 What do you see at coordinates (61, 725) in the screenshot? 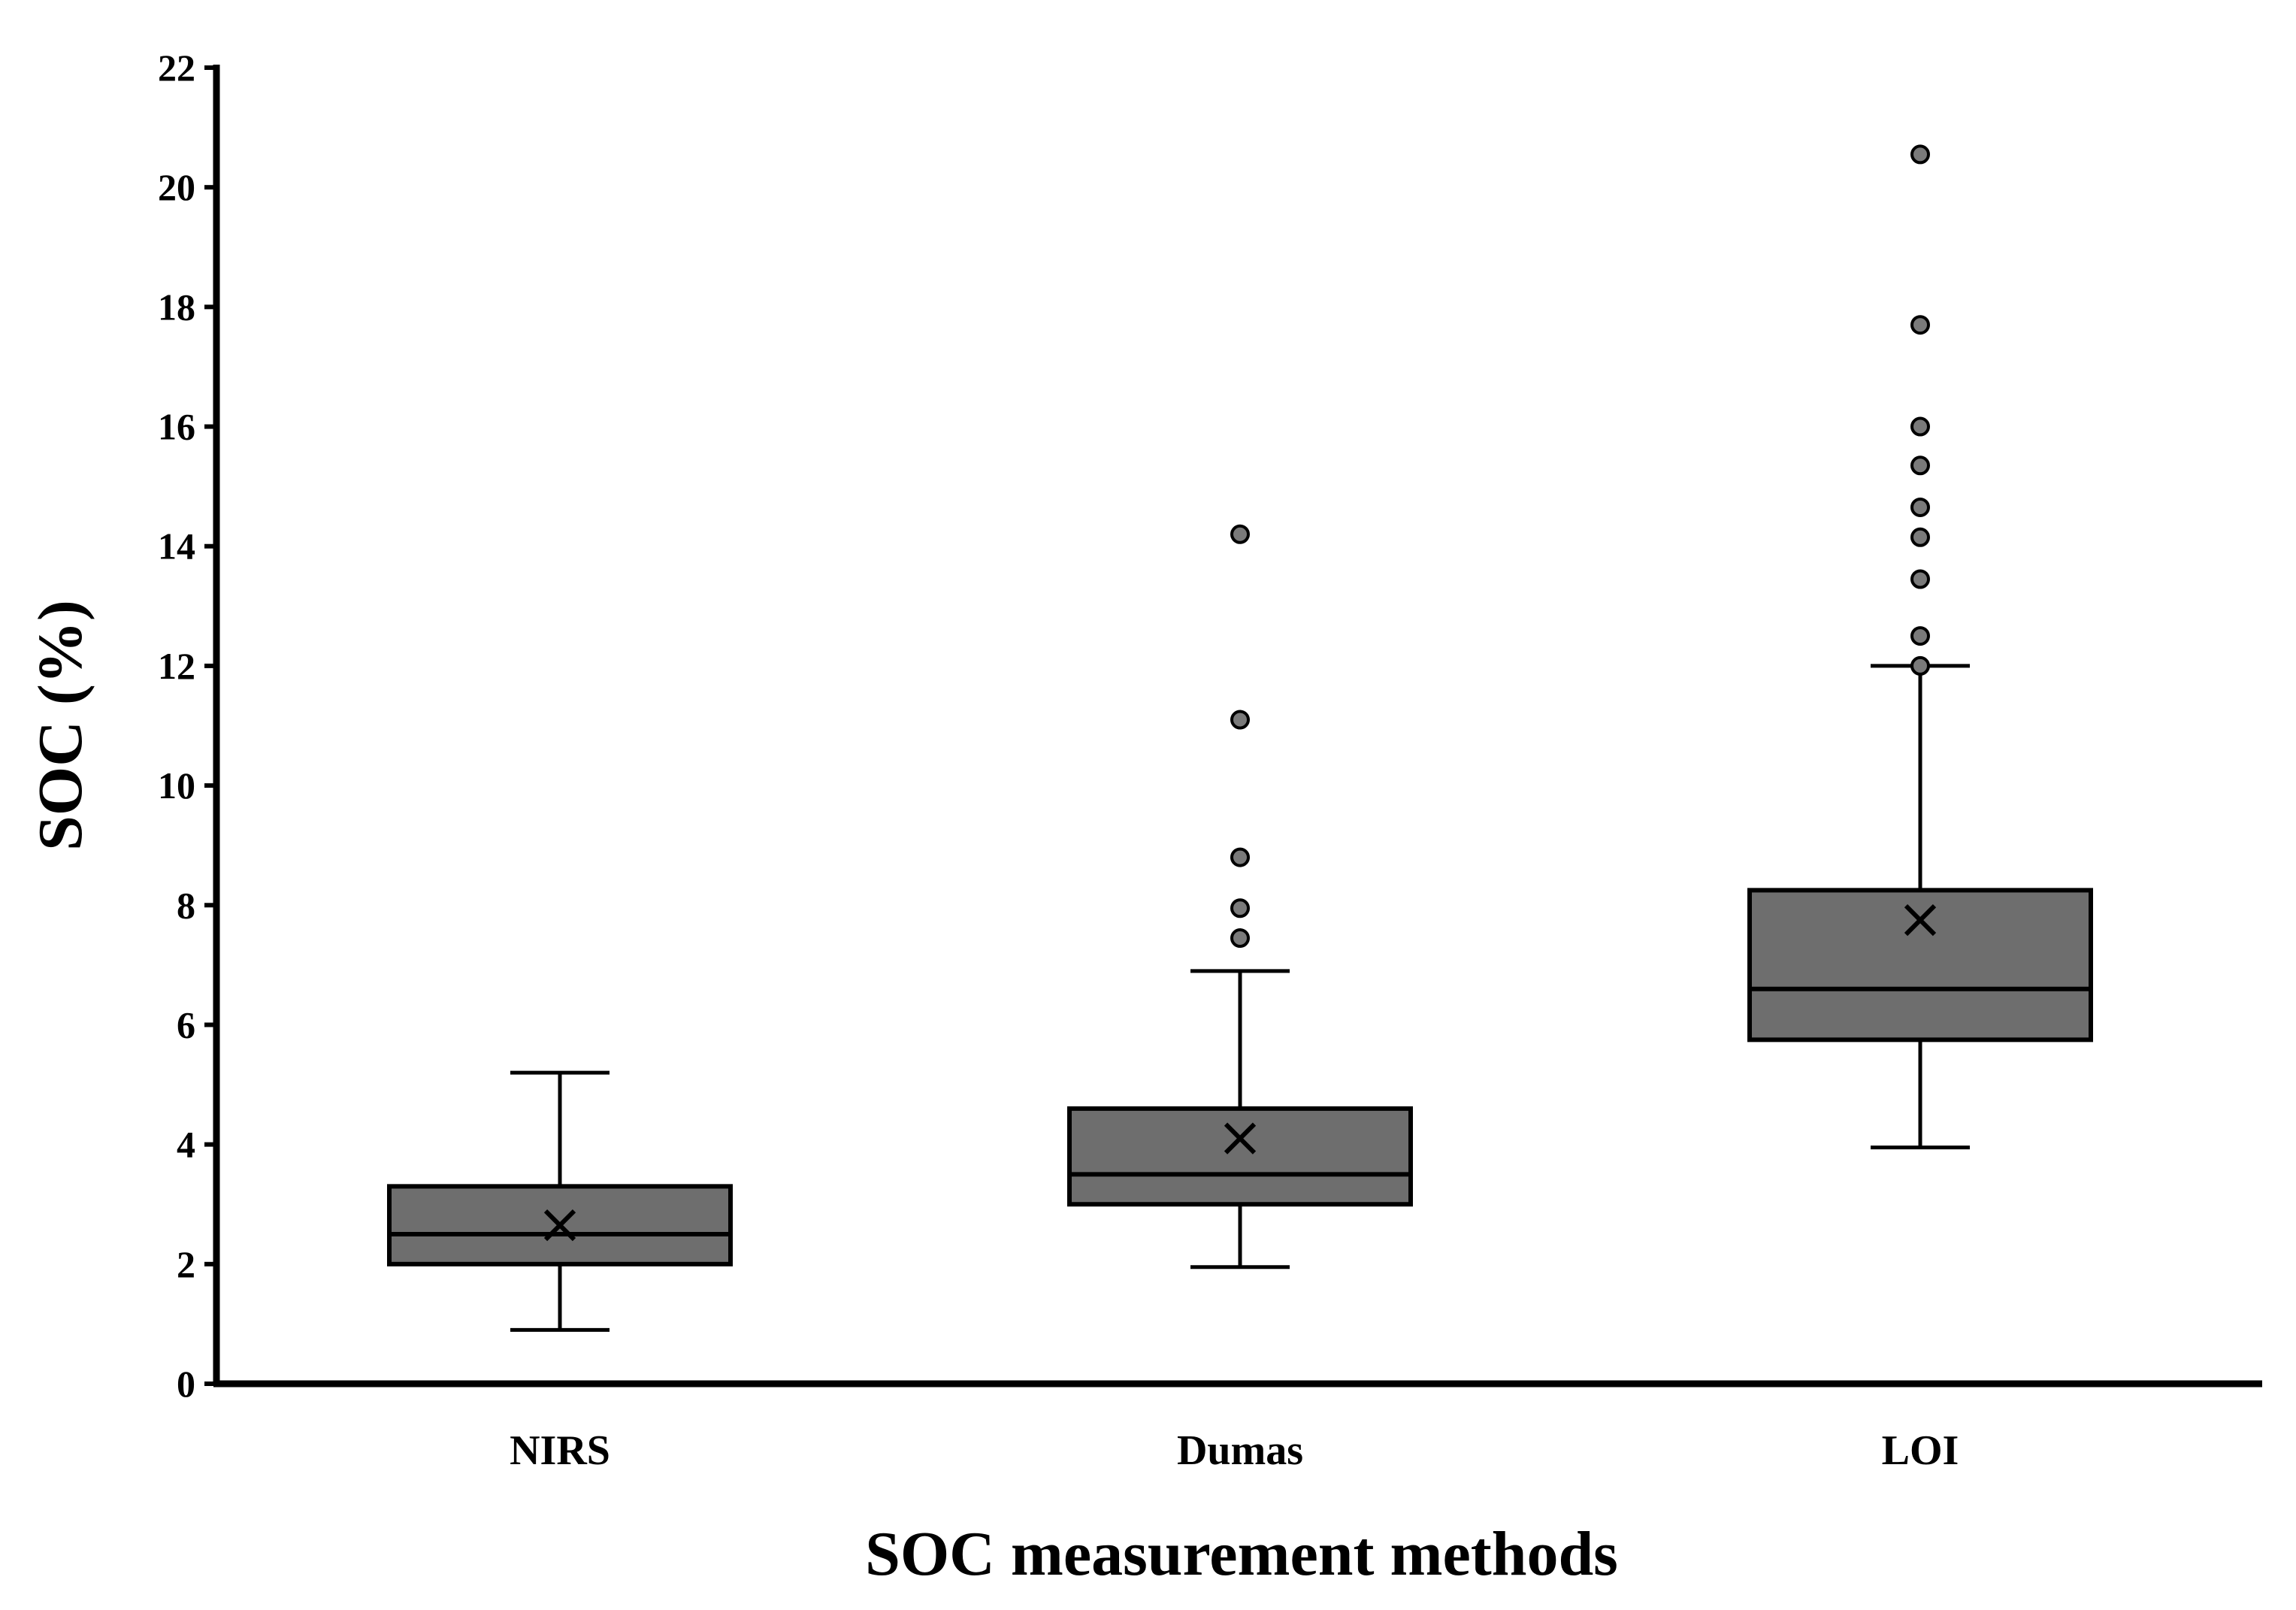
I see `y-axis-title: SOC (%)` at bounding box center [61, 725].